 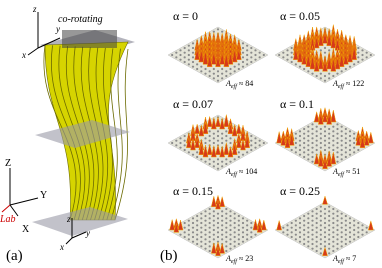 I want to click on sub-panel: α = 0.07 Aeff ≈ 104, so click(x=218, y=137).